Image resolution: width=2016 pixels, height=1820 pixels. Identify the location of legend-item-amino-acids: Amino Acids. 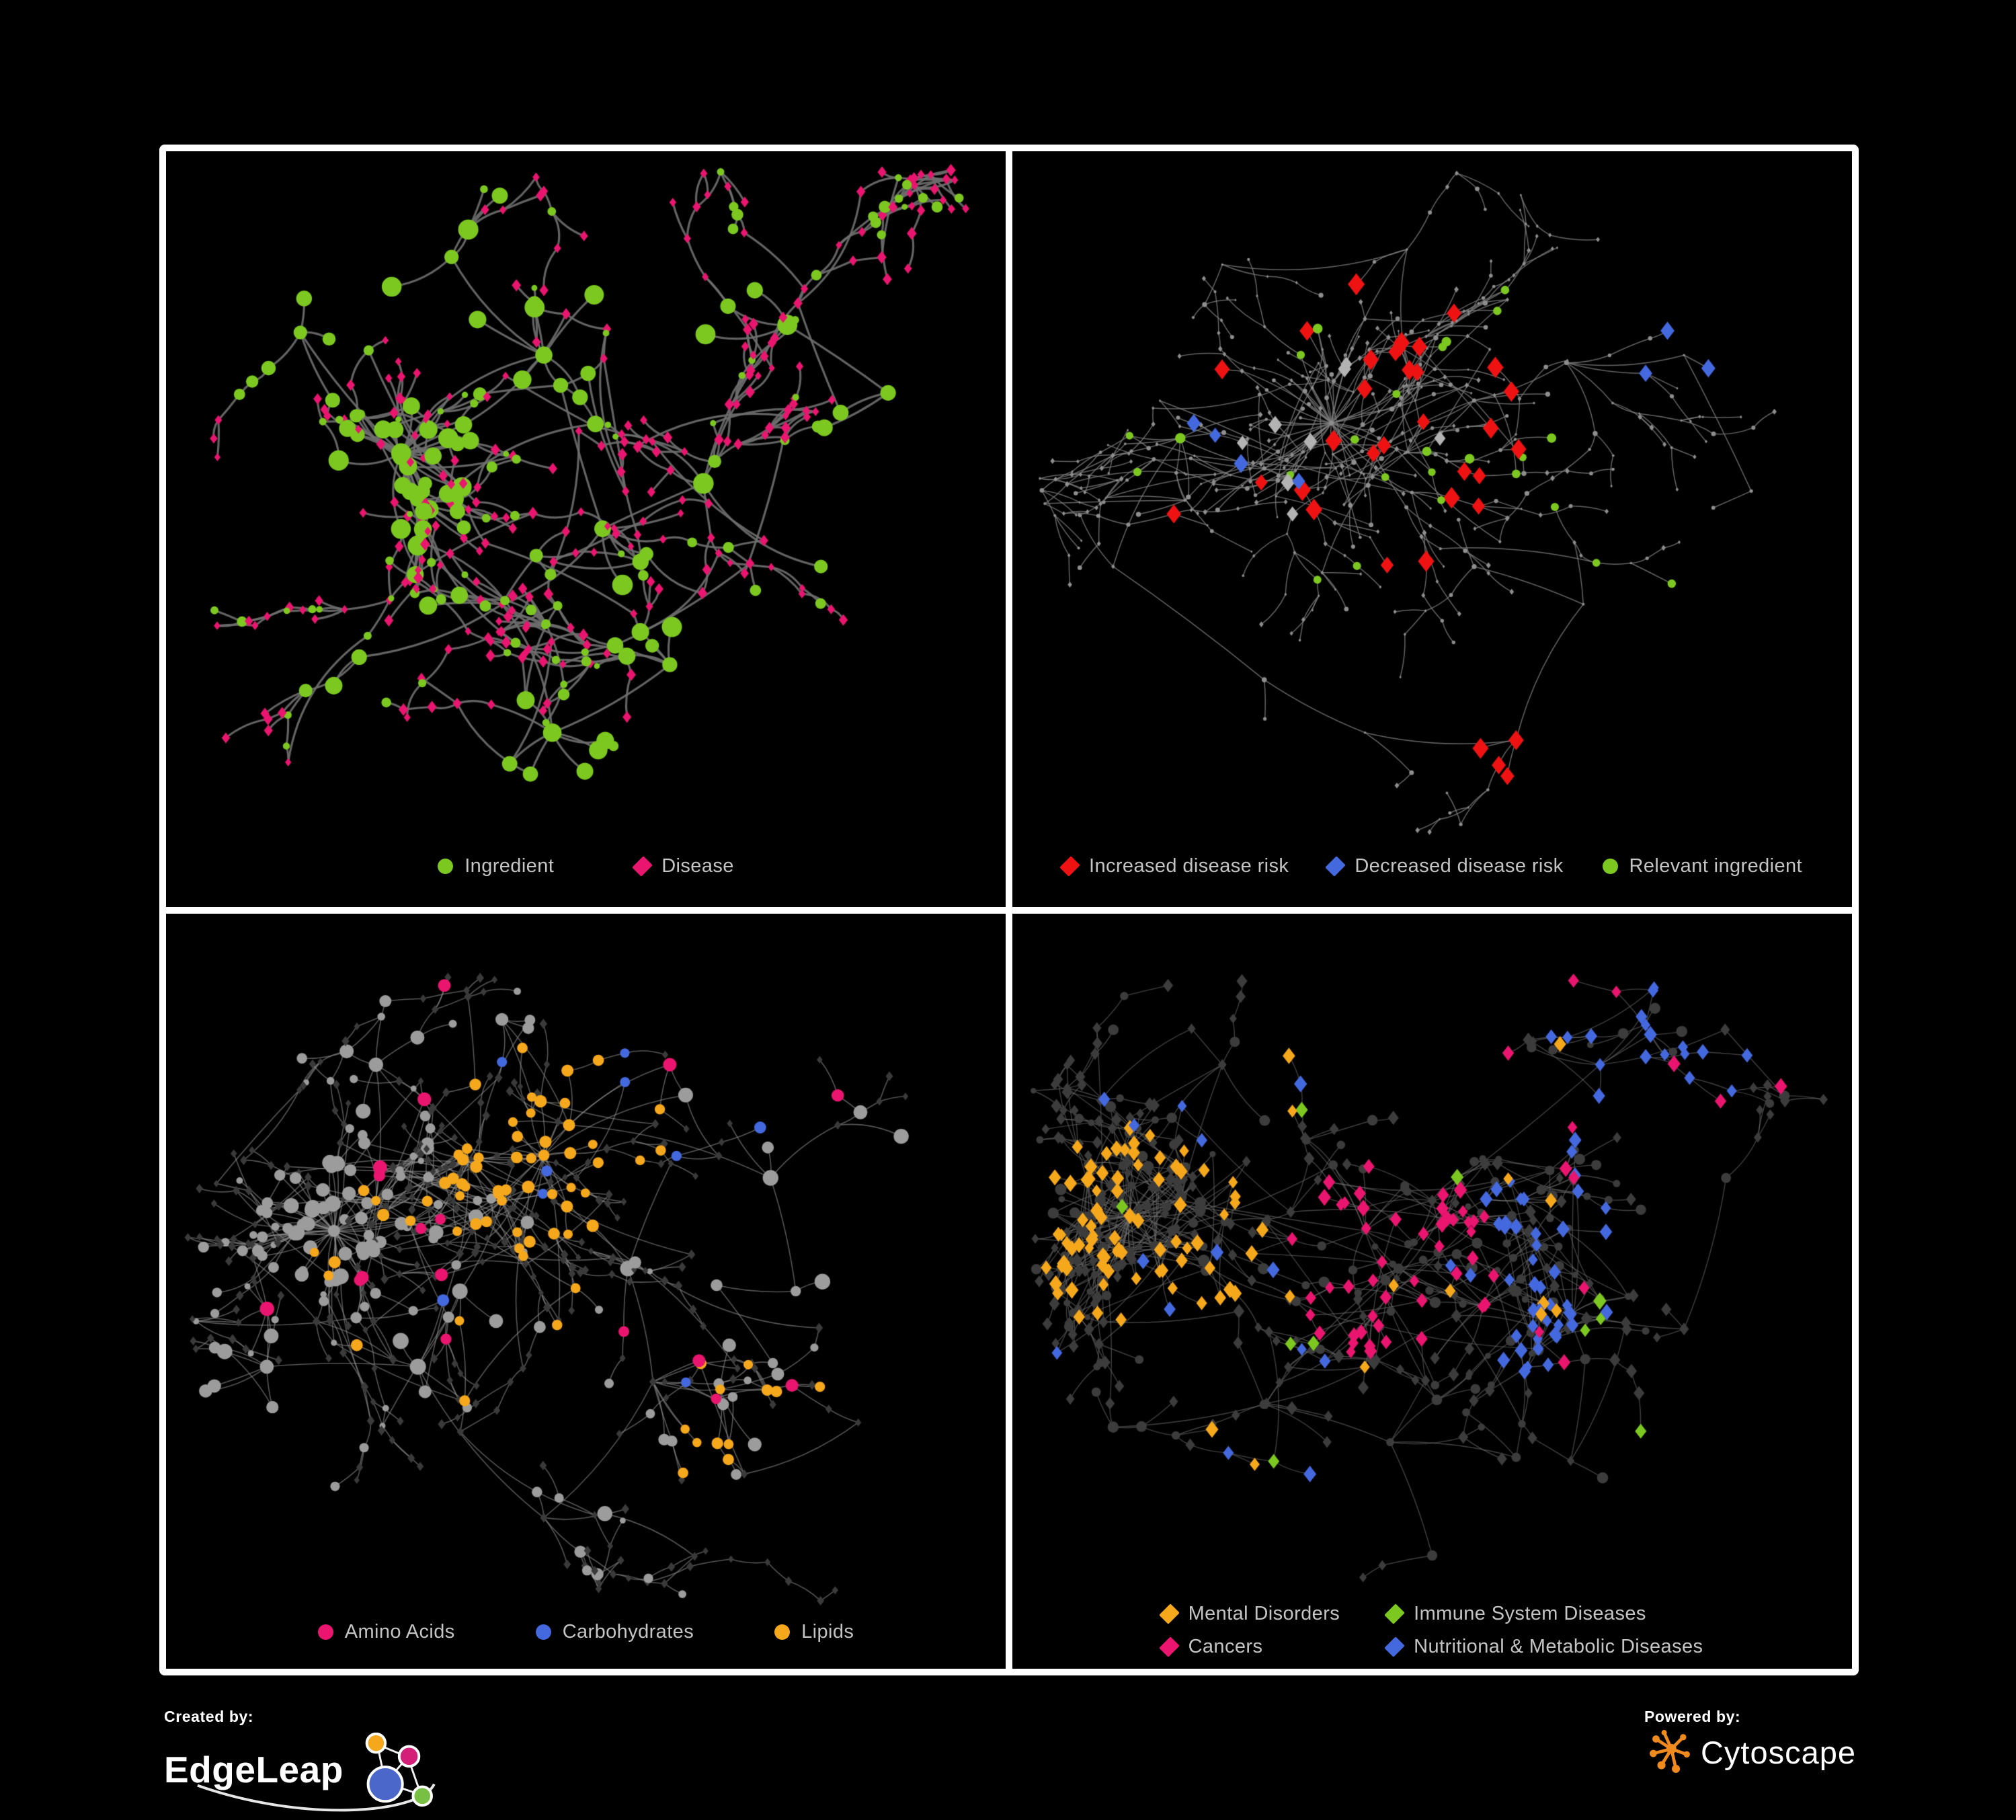
(386, 1632).